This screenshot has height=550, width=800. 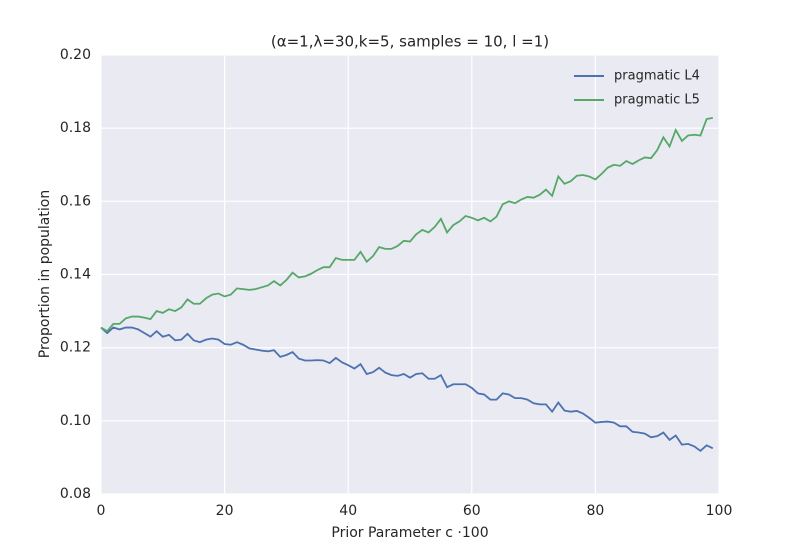 I want to click on x-tick-label: 20, so click(x=225, y=511).